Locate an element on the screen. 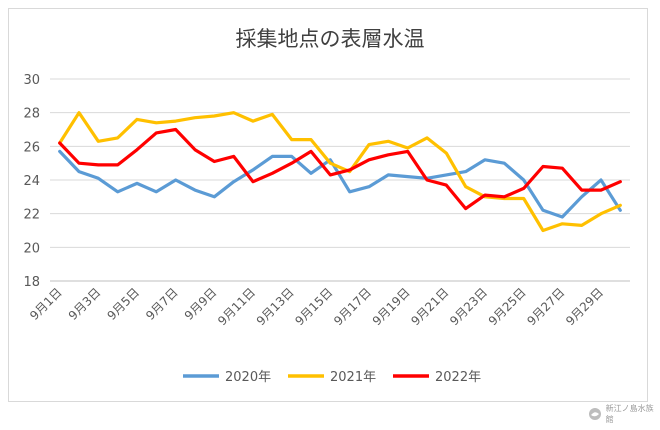 The height and width of the screenshot is (430, 660). x-tick-label: 9月15日 is located at coordinates (313, 306).